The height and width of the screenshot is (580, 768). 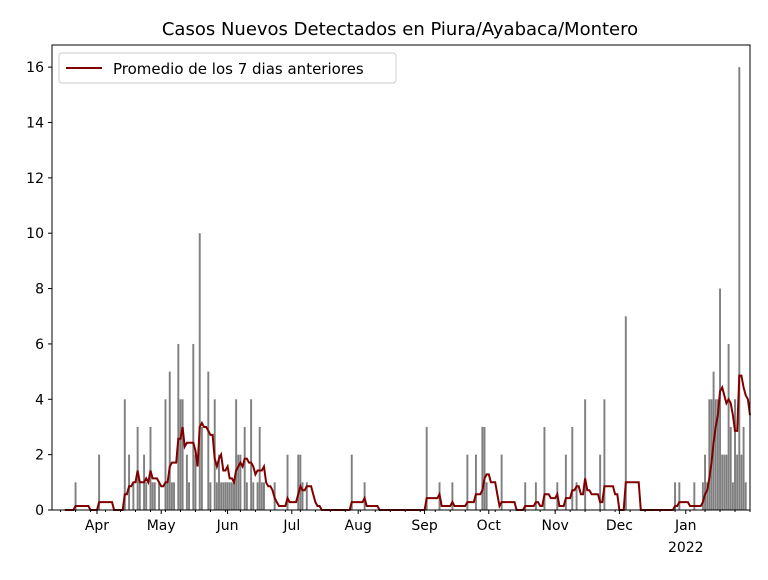 What do you see at coordinates (39, 456) in the screenshot?
I see `y-tick-label: 2` at bounding box center [39, 456].